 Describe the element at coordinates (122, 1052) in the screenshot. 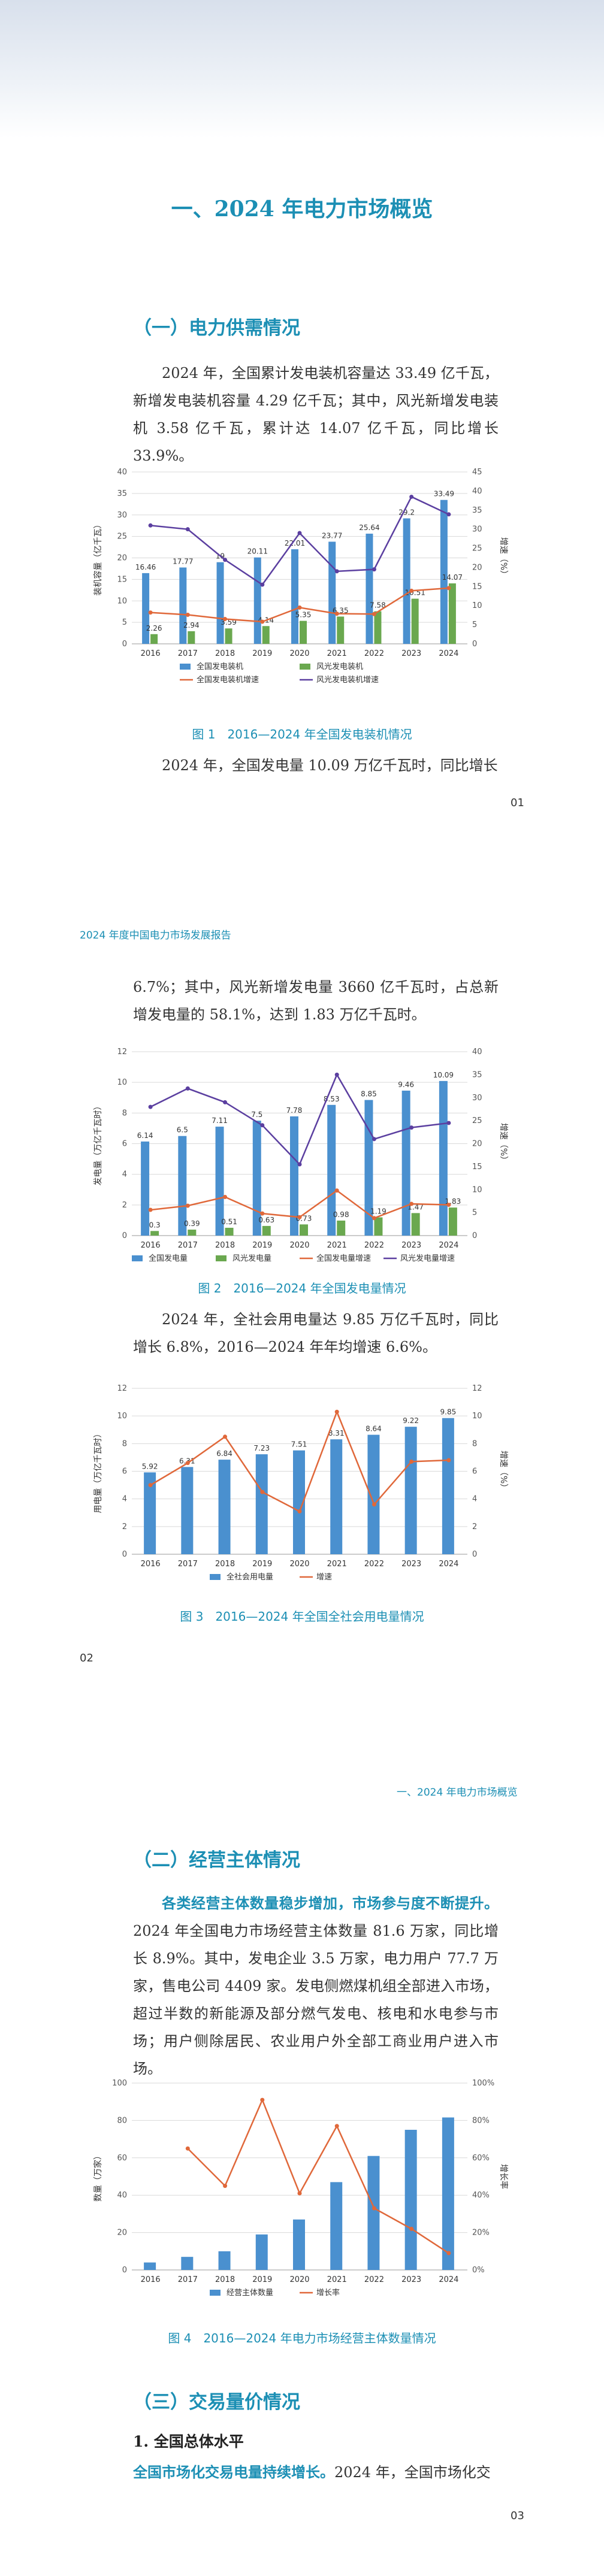

I see `y-tick-label: 12` at that location.